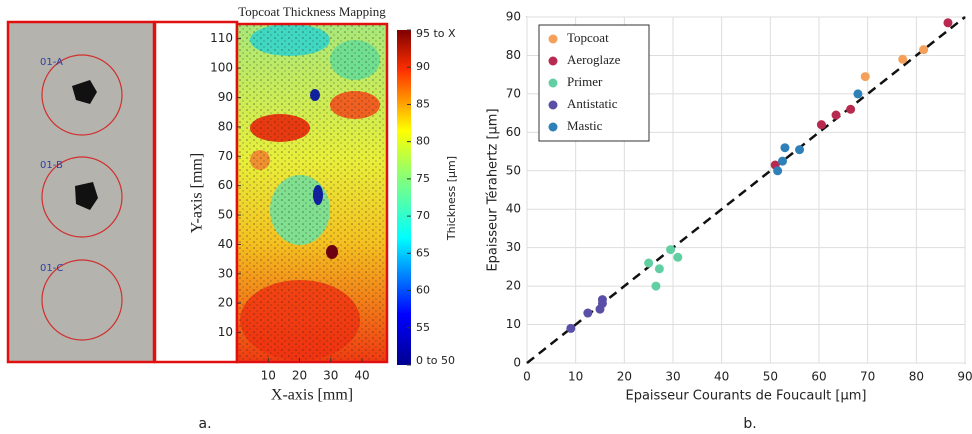  I want to click on legend-label: Mastic, so click(585, 125).